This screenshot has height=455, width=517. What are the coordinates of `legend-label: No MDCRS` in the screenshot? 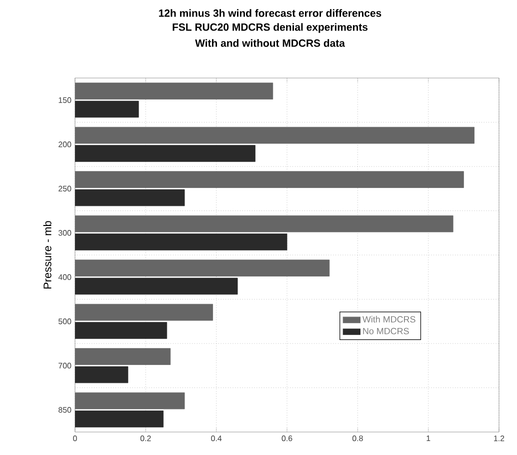 It's located at (386, 331).